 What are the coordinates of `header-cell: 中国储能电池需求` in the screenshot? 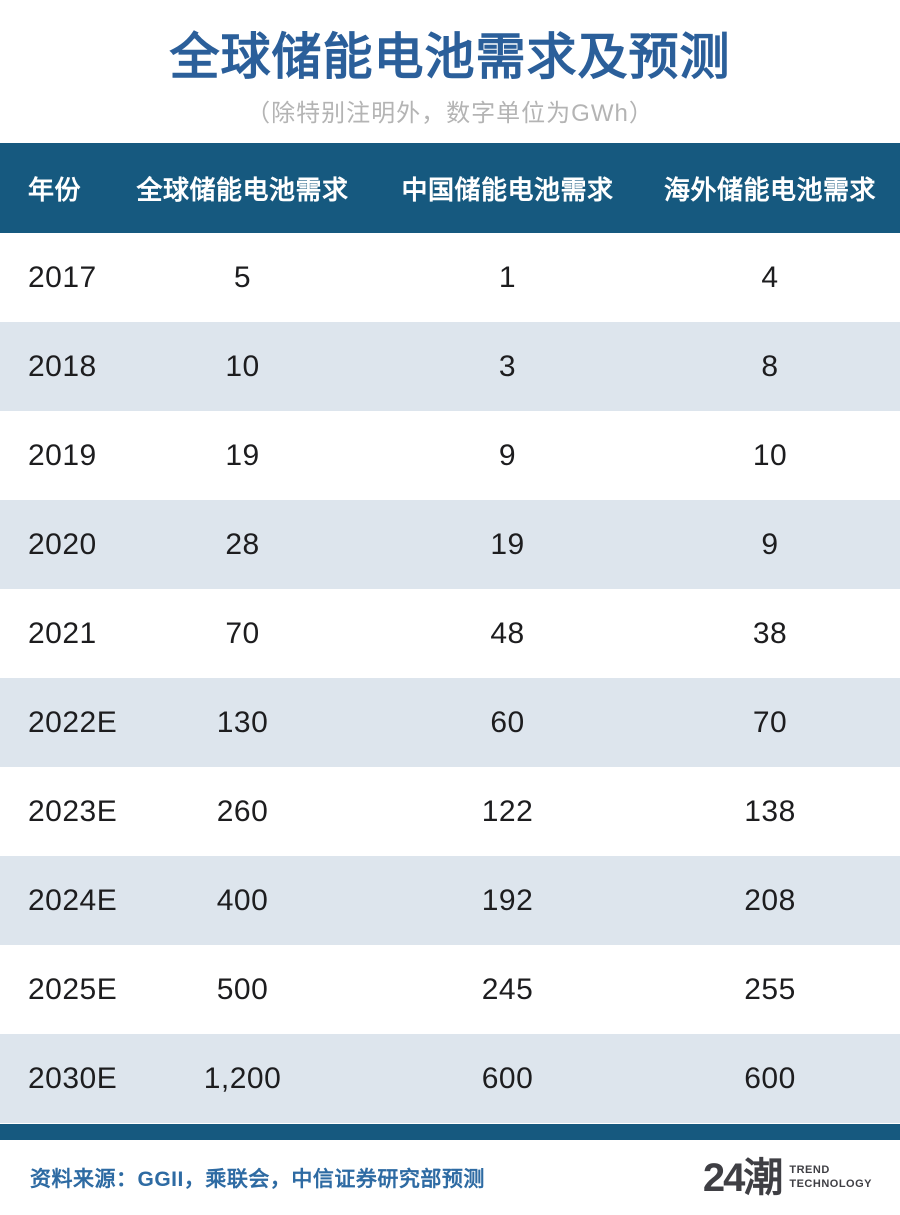 It's located at (507, 189).